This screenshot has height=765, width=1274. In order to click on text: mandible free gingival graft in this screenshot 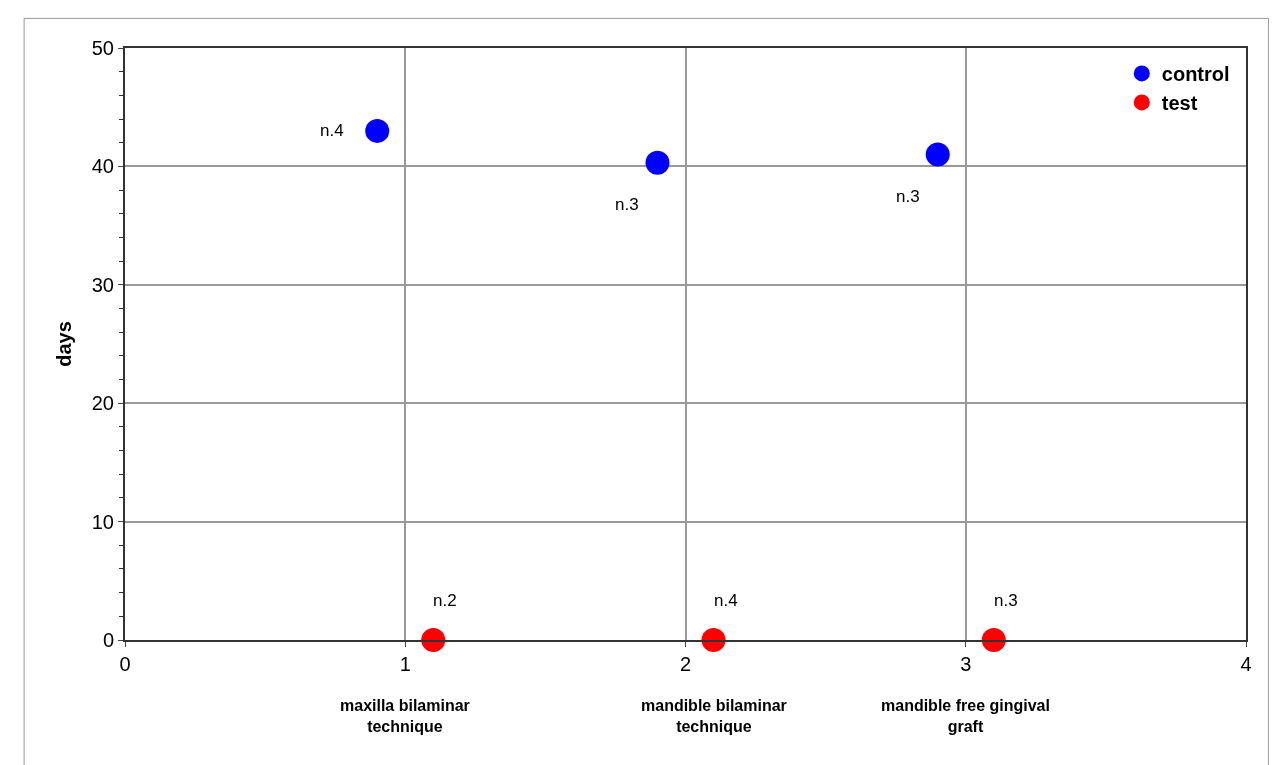, I will do `click(965, 716)`.